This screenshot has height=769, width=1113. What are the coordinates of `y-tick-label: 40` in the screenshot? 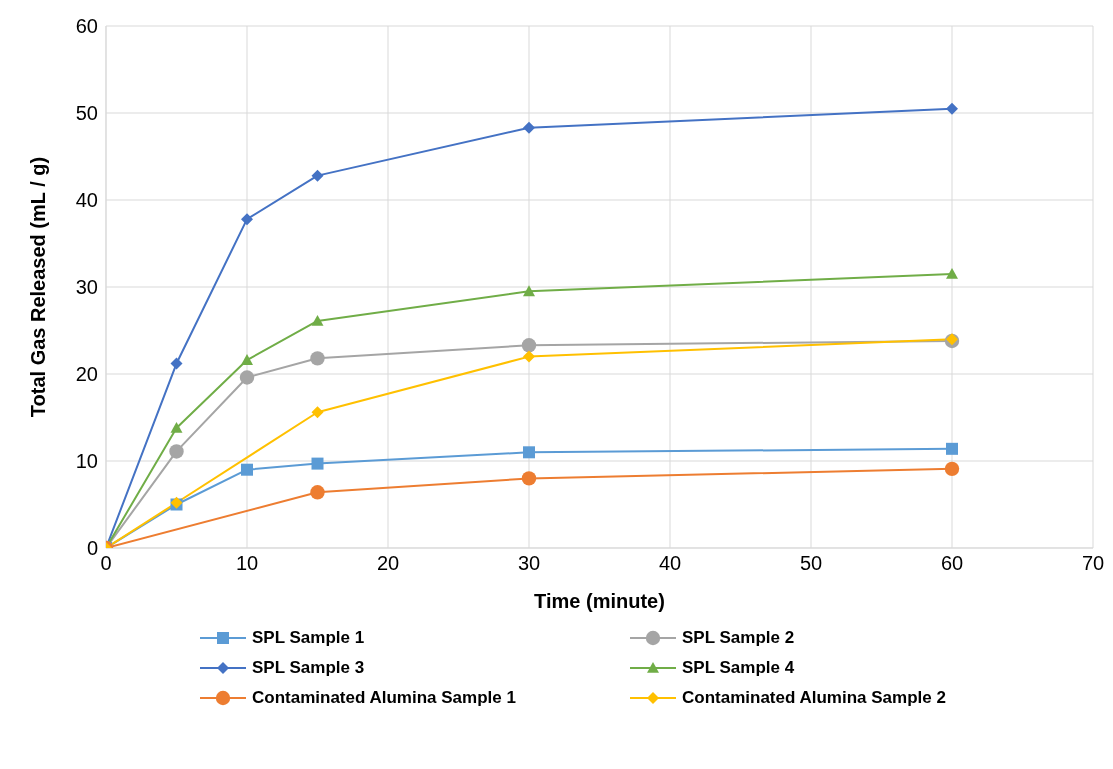 It's located at (86, 200).